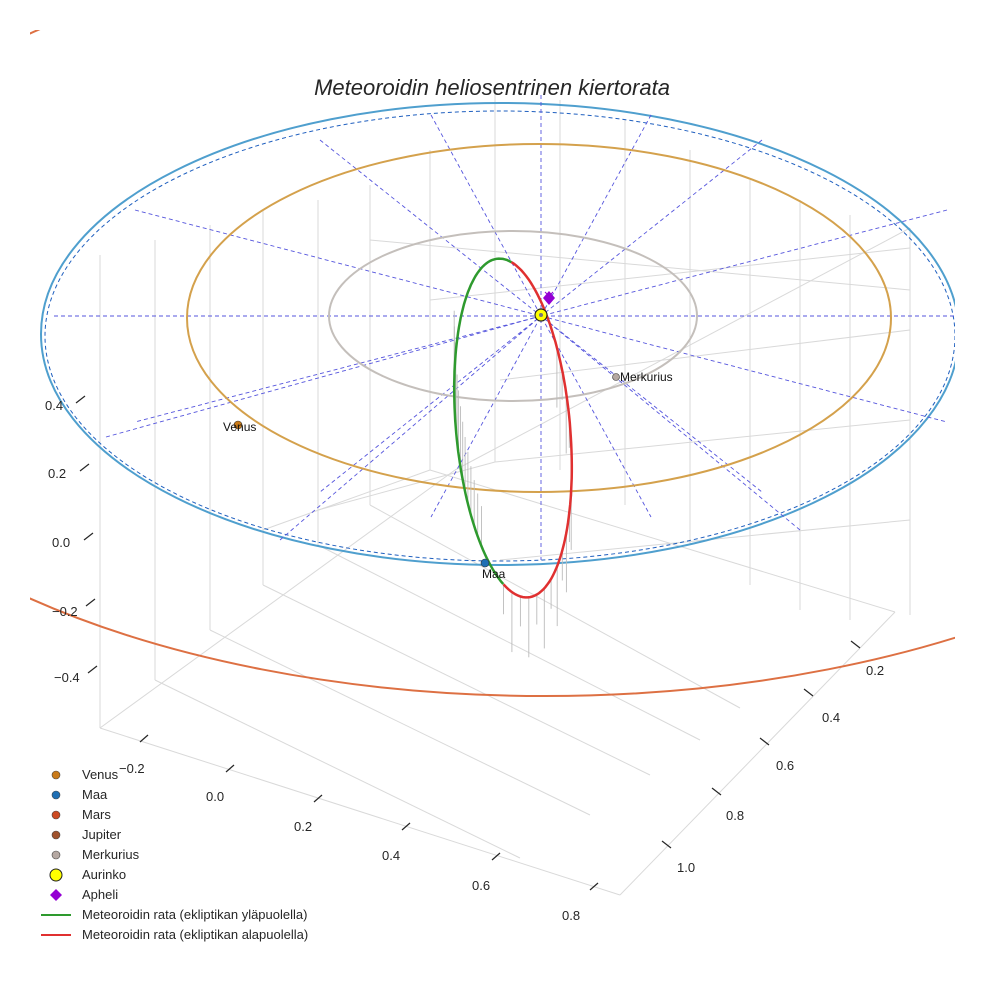 The image size is (984, 984). What do you see at coordinates (646, 377) in the screenshot?
I see `mercury-label: Merkurius` at bounding box center [646, 377].